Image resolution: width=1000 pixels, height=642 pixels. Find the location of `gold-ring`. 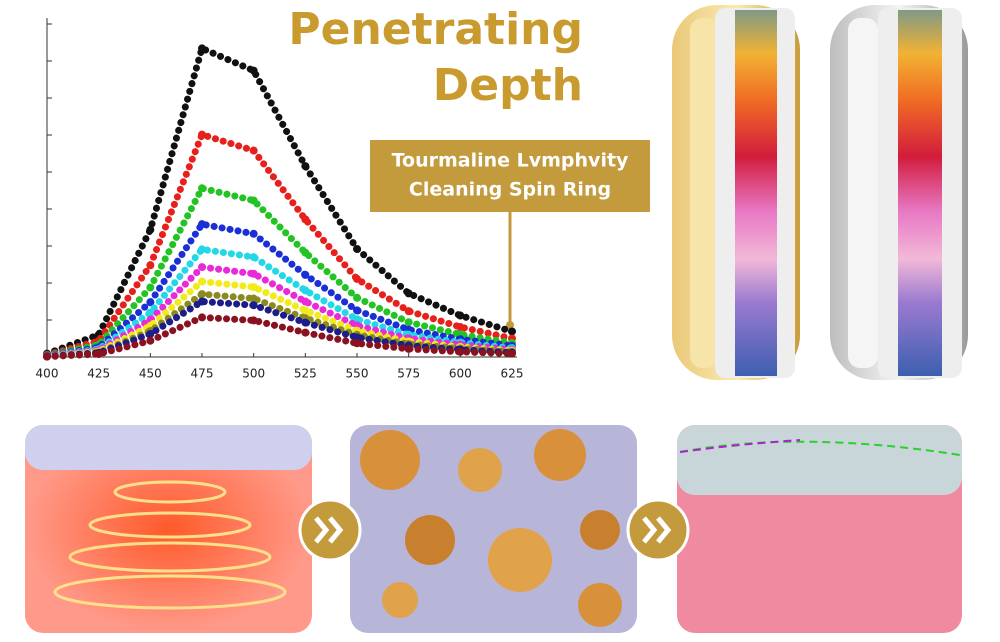

gold-ring is located at coordinates (736, 192).